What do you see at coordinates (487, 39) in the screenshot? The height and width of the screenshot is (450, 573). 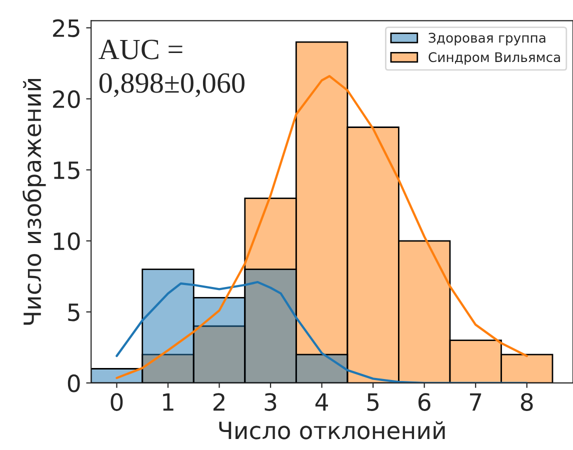 I see `legend-label: Здоровая группа` at bounding box center [487, 39].